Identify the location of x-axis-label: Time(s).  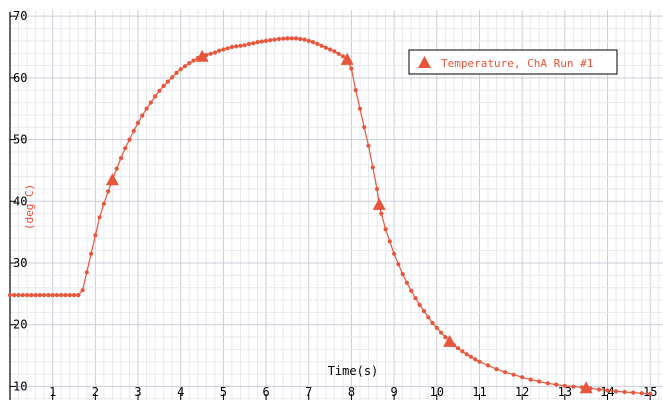
(353, 371).